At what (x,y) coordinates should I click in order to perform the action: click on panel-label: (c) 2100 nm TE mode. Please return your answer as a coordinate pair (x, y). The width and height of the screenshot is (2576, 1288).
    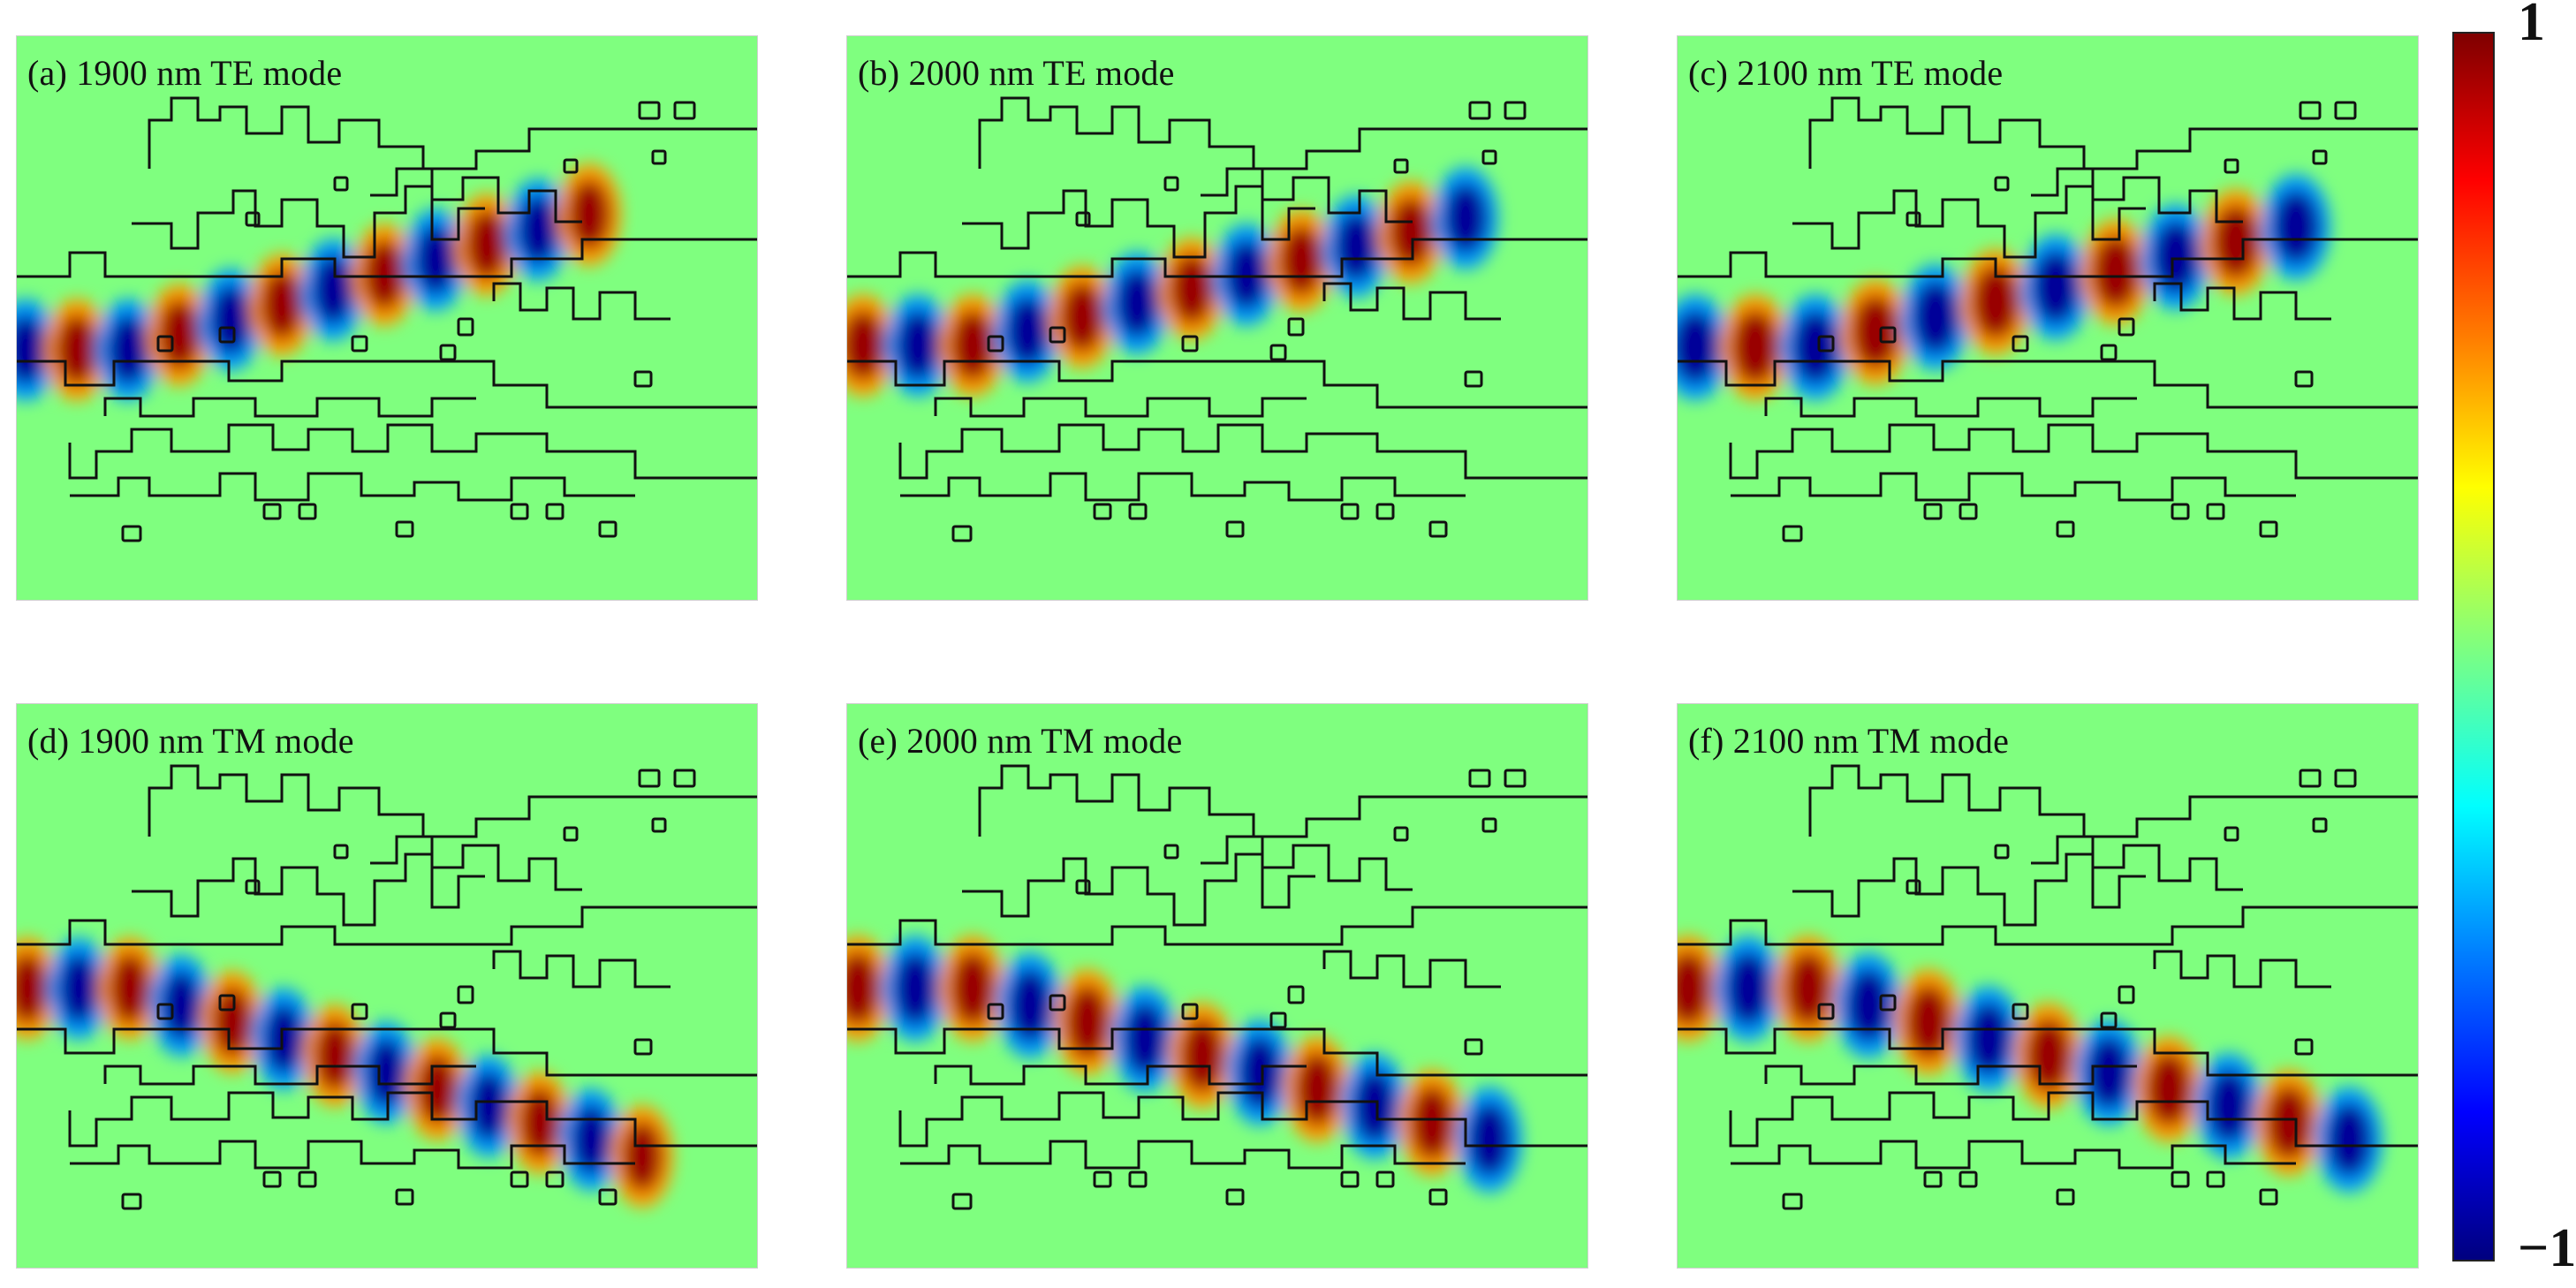
    Looking at the image, I should click on (1846, 73).